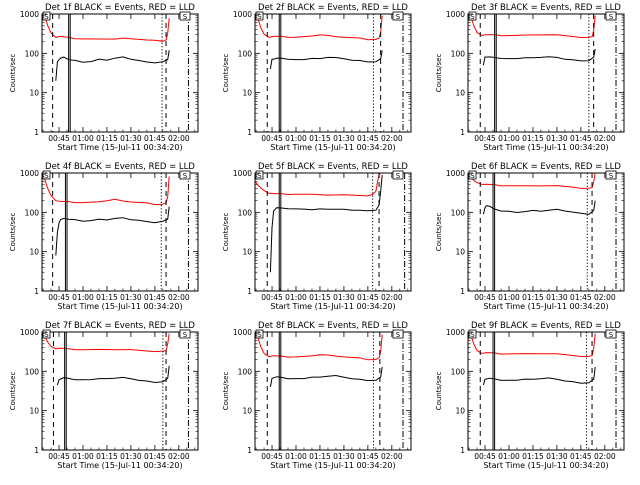  I want to click on panel-title: Det 3f BLACK = Events, RED = LLD, so click(546, 8).